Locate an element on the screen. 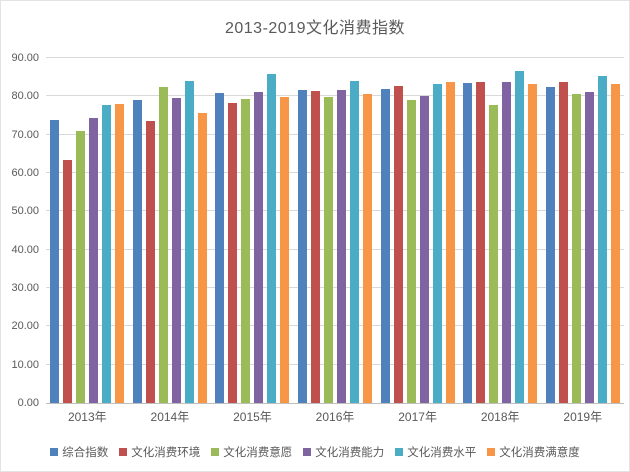 The height and width of the screenshot is (472, 630). bar-s4-c6 is located at coordinates (602, 239).